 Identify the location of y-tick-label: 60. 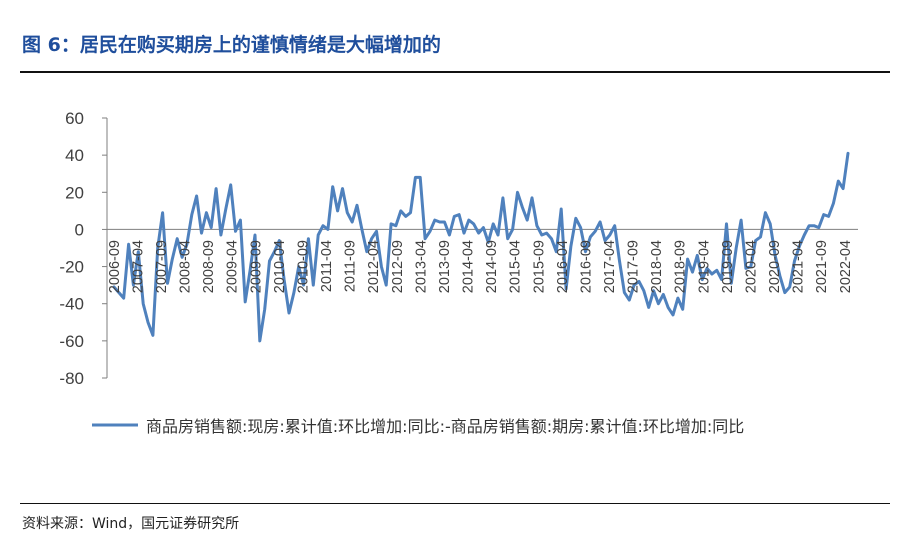
(74, 118).